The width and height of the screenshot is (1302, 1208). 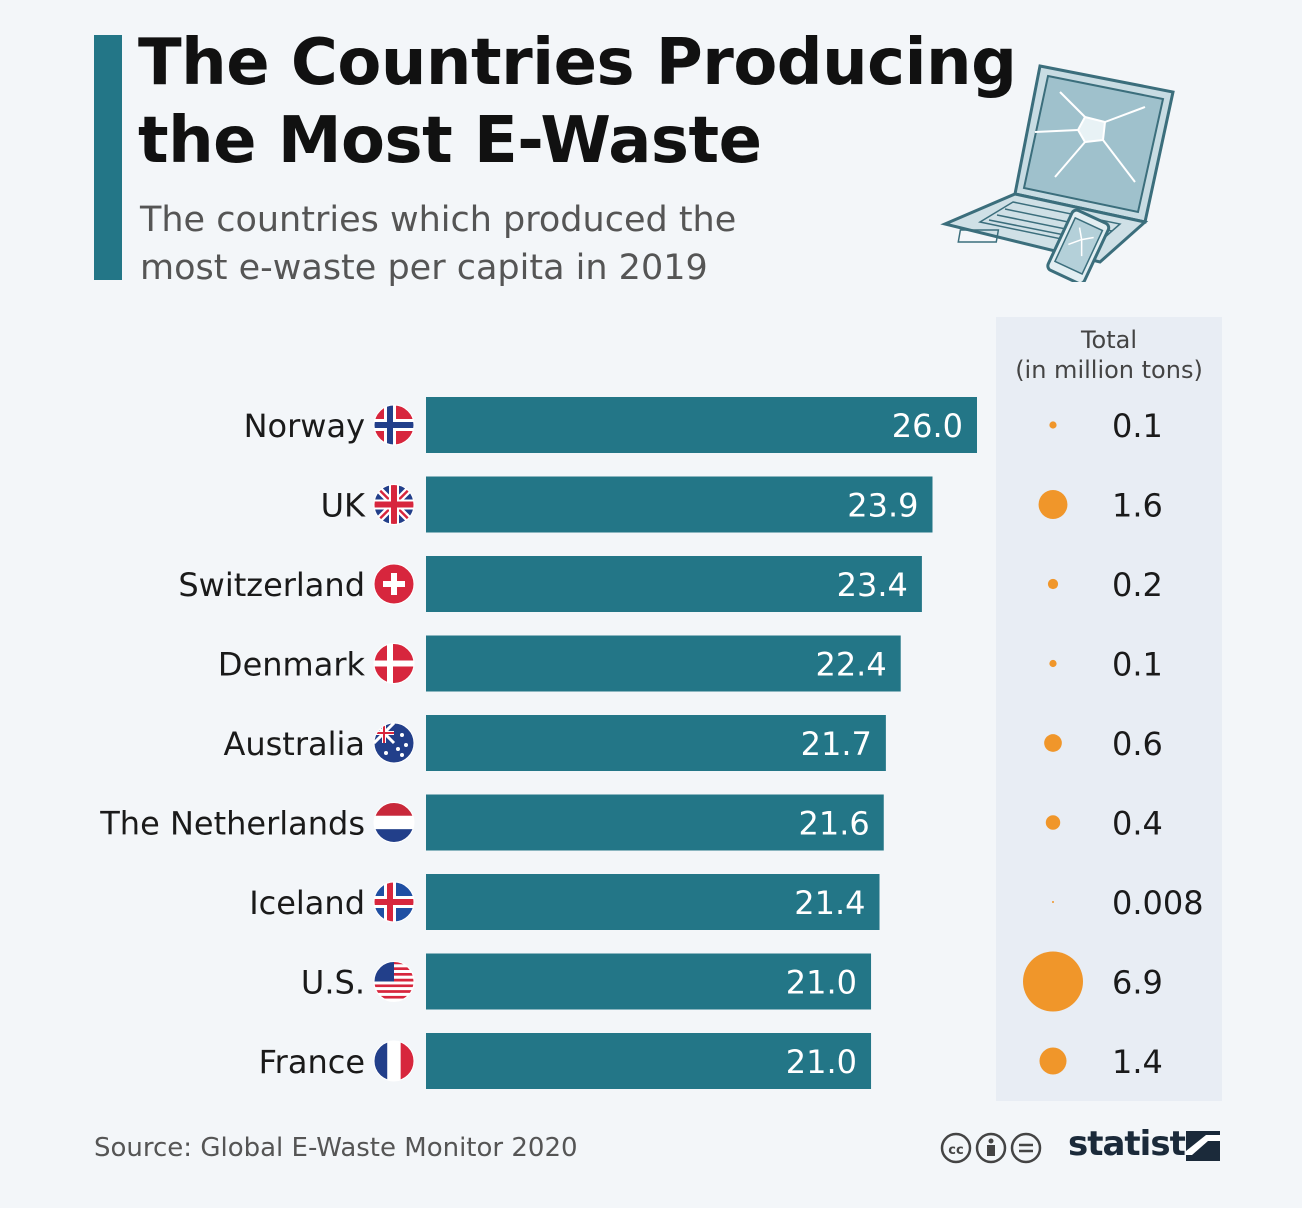 I want to click on australia-flag-icon, so click(x=394, y=743).